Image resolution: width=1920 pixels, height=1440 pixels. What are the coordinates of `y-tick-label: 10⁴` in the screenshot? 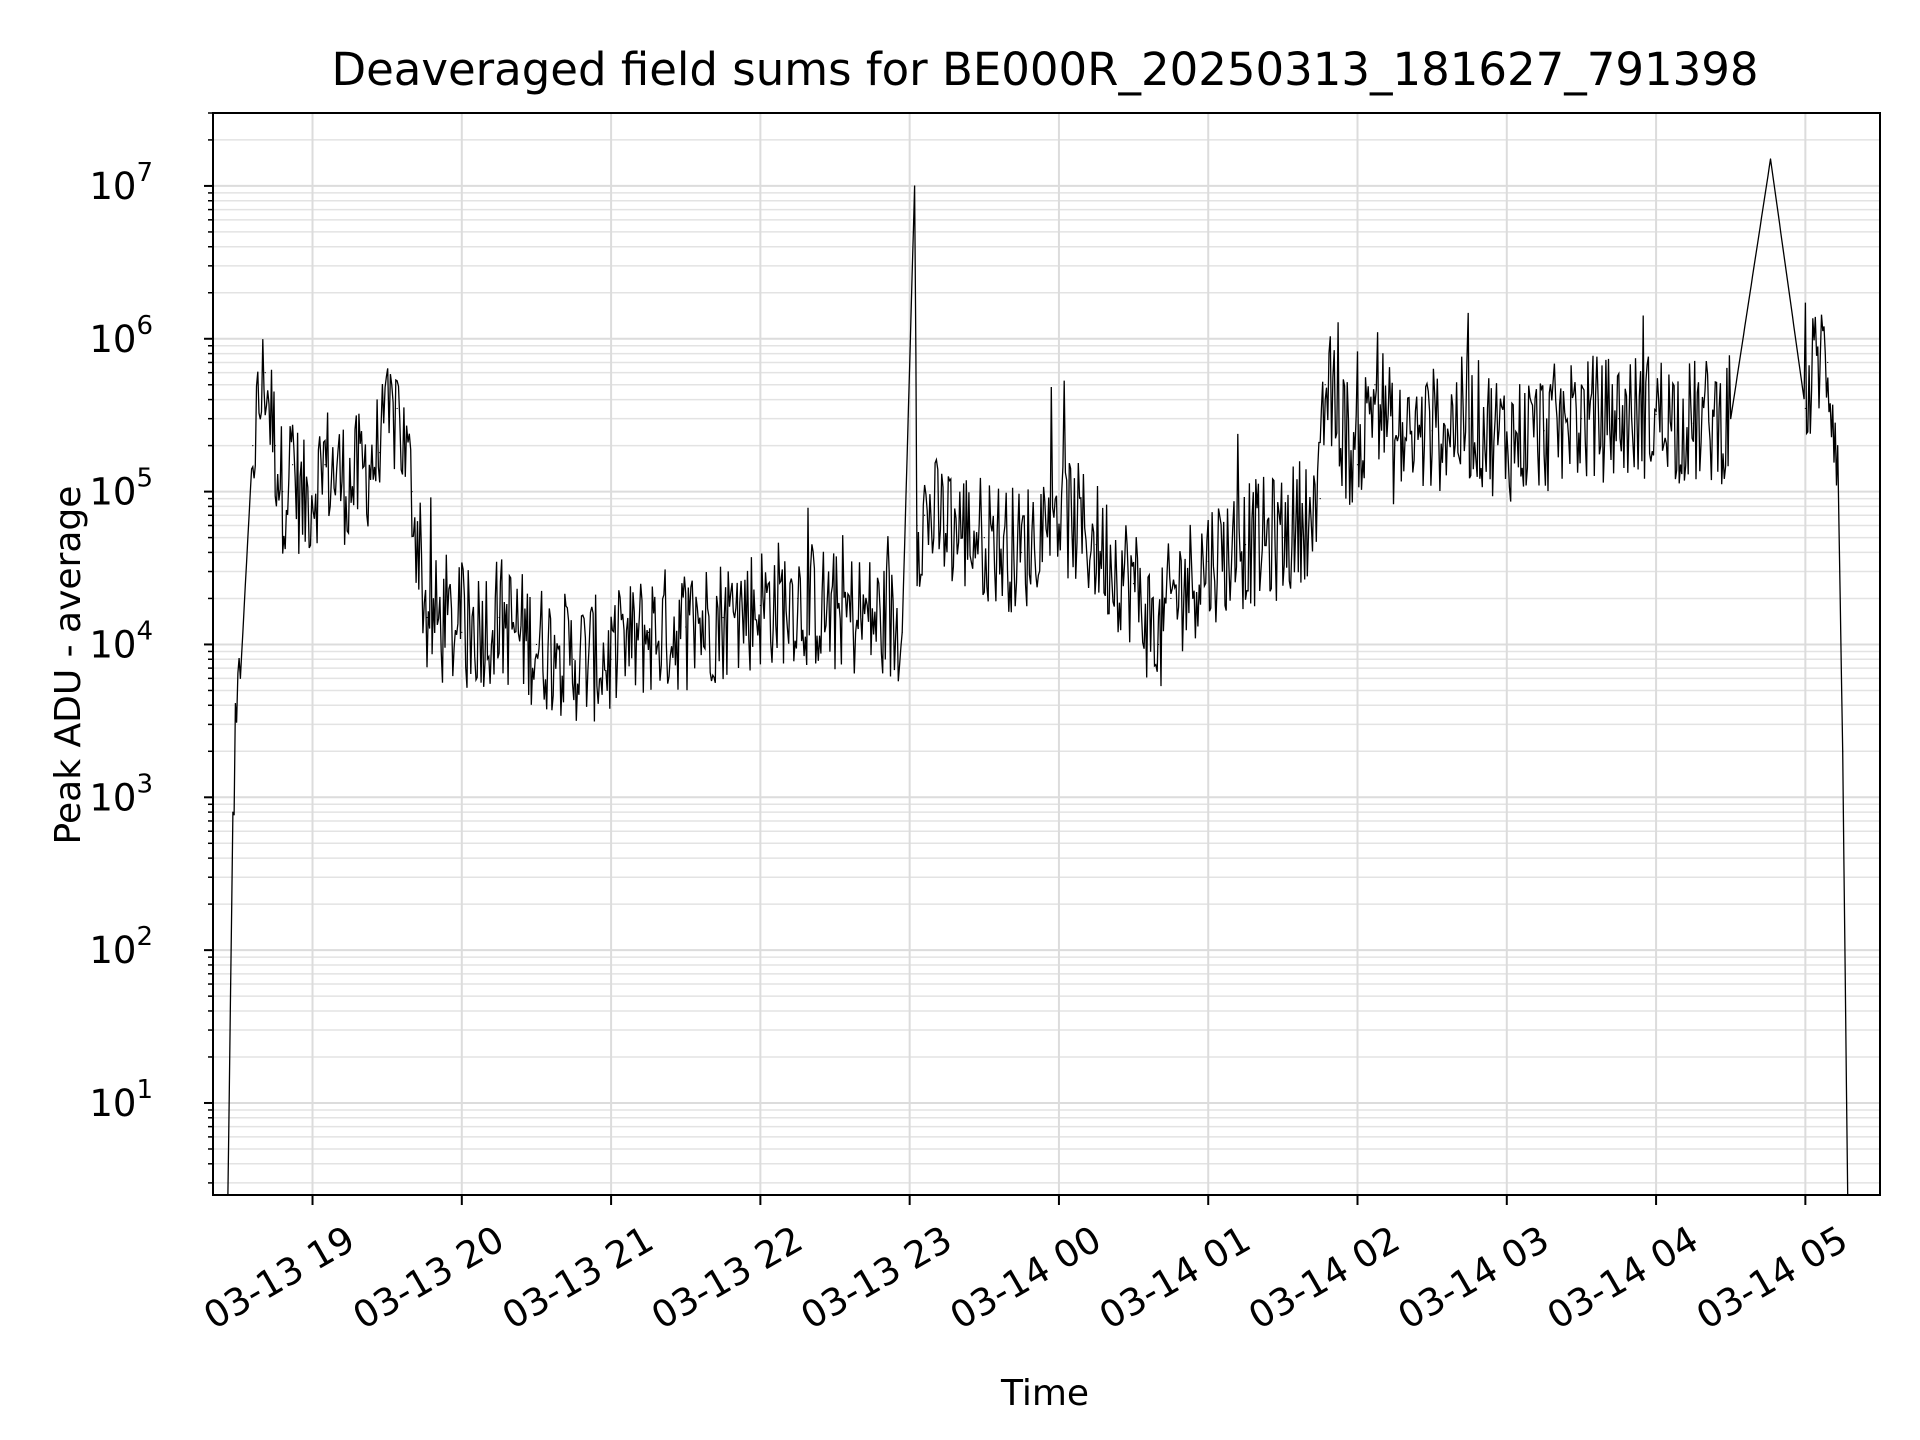 It's located at (121, 641).